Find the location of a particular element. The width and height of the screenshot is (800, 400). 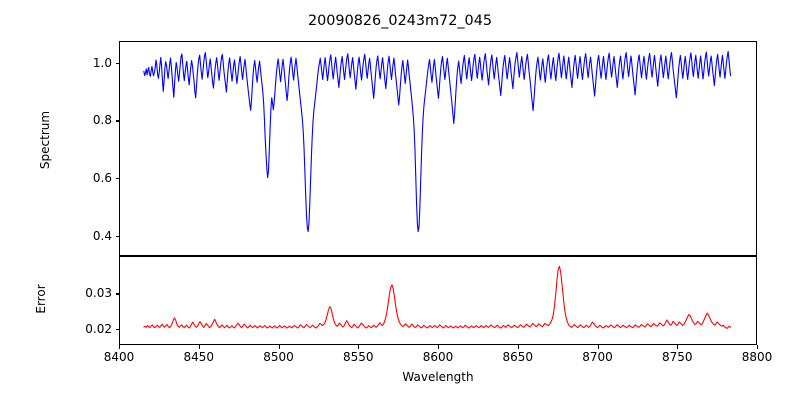

x-tick-label: 8400 is located at coordinates (119, 357).